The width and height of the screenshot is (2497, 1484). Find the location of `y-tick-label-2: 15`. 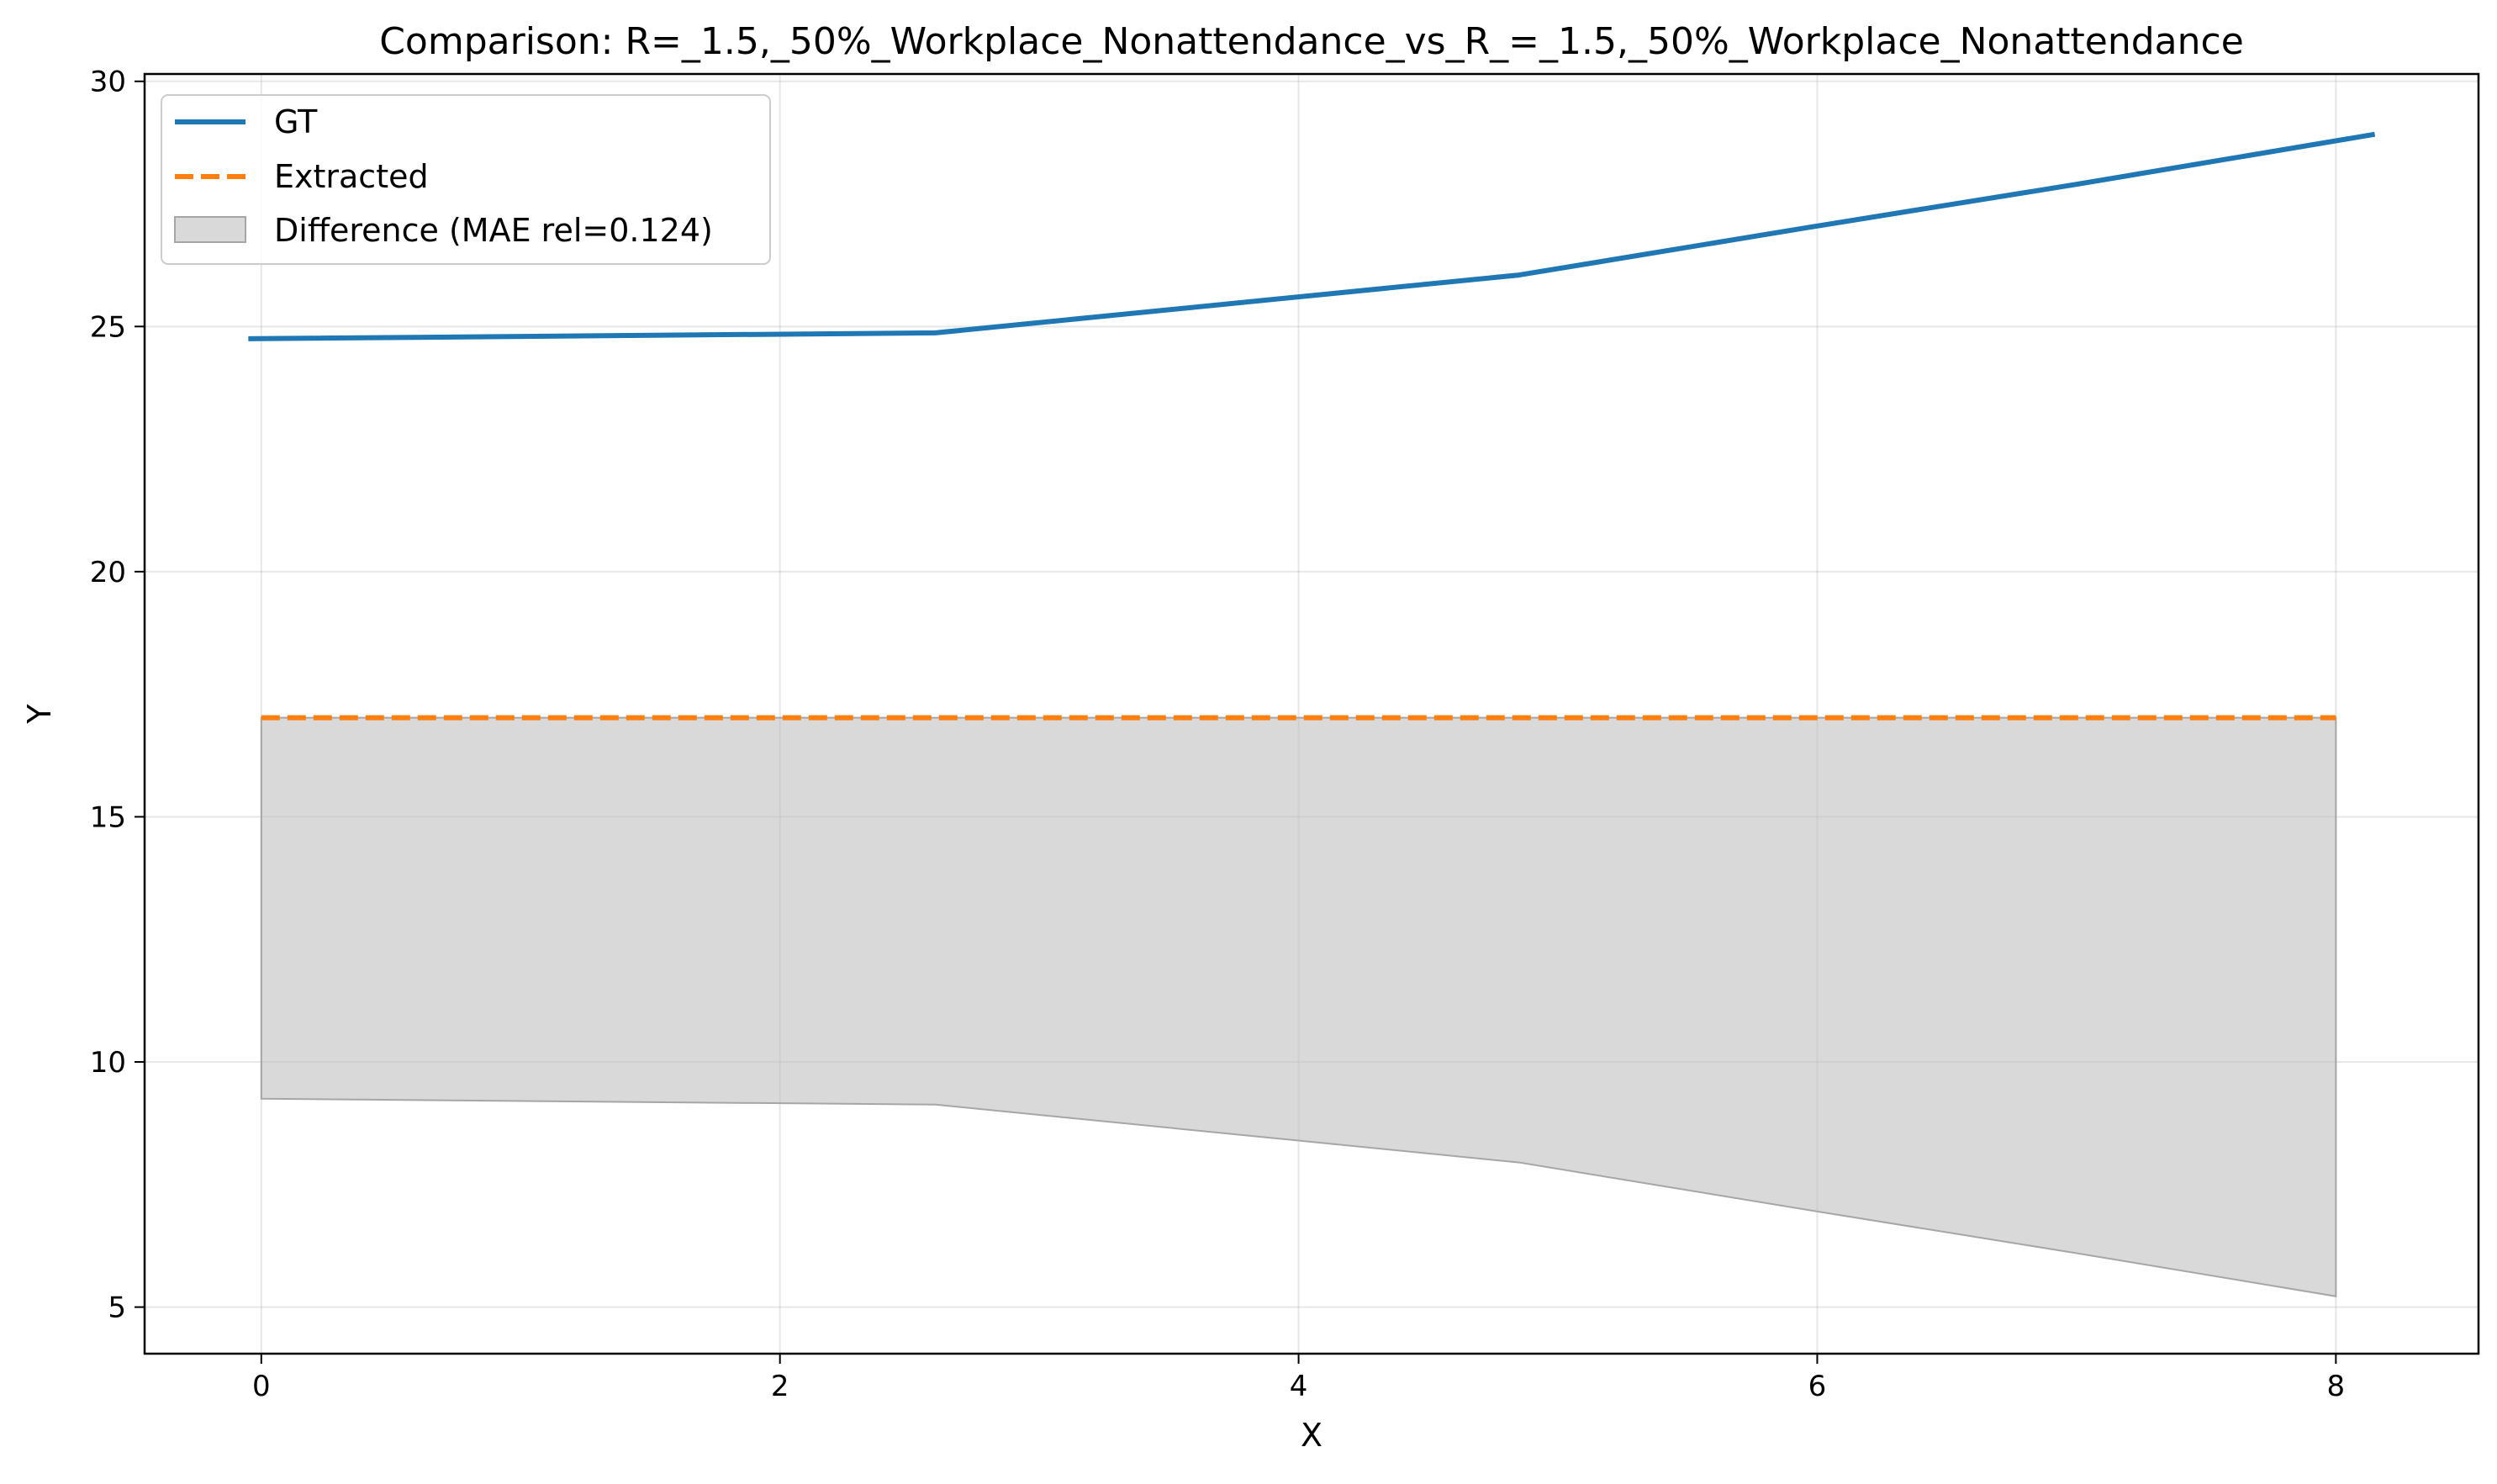

y-tick-label-2: 15 is located at coordinates (108, 817).